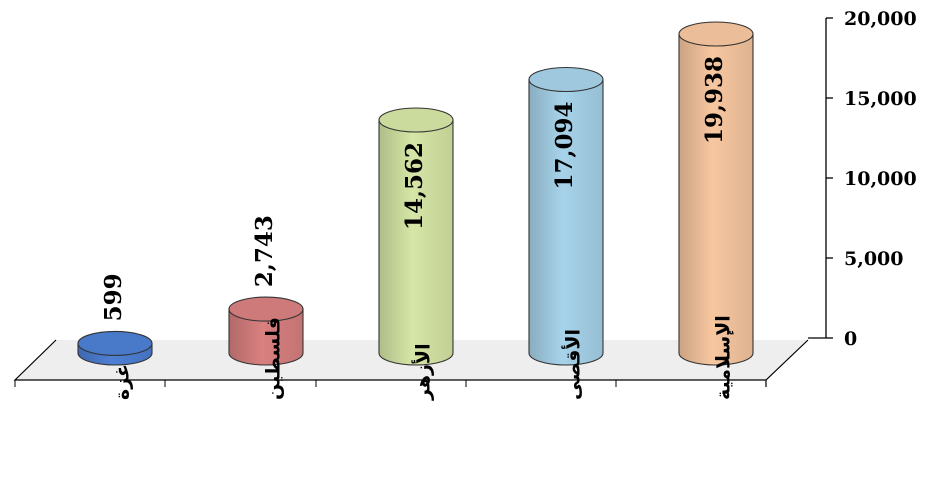 Image resolution: width=933 pixels, height=497 pixels. Describe the element at coordinates (274, 358) in the screenshot. I see `category-label: فلسطين` at that location.